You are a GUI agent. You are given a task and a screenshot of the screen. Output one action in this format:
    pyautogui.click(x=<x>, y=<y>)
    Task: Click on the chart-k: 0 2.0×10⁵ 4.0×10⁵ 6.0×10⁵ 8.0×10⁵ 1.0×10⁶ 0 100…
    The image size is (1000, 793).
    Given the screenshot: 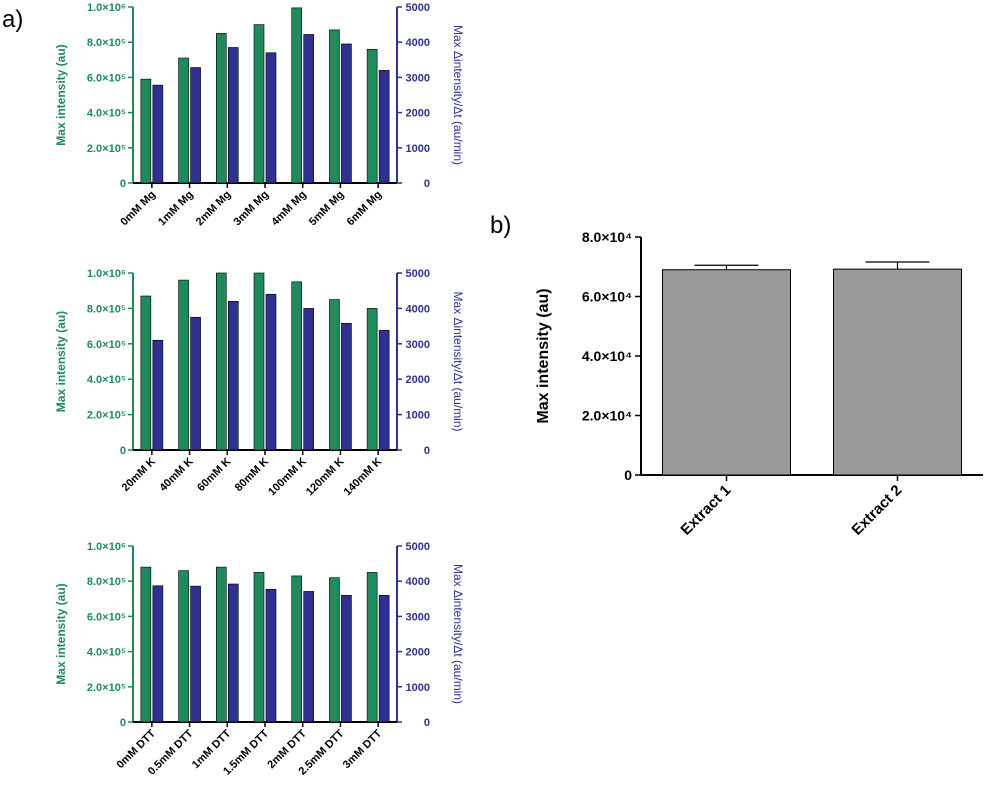 What is the action you would take?
    pyautogui.click(x=259, y=383)
    